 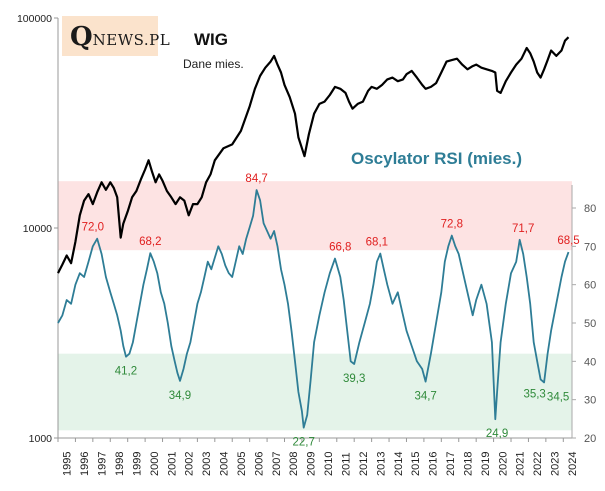 I want to click on overbought-band, so click(x=315, y=216).